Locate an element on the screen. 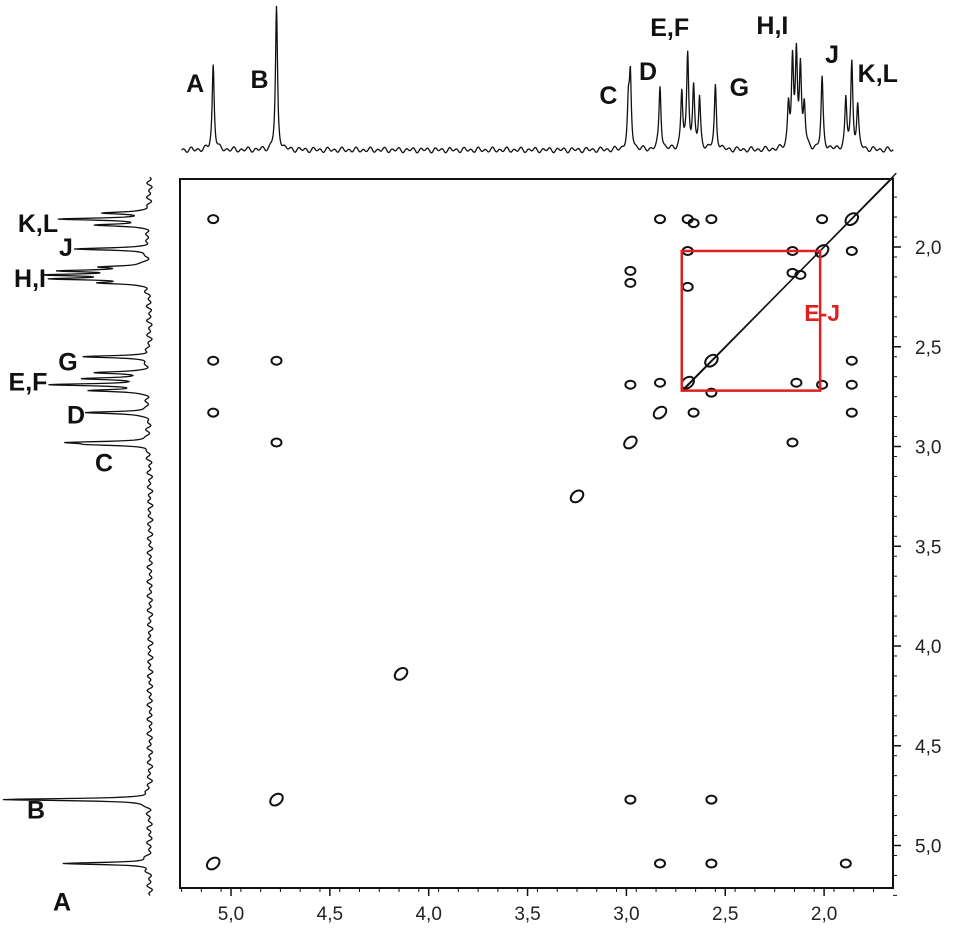 The width and height of the screenshot is (971, 945). x-tick-label: 4,0 is located at coordinates (428, 914).